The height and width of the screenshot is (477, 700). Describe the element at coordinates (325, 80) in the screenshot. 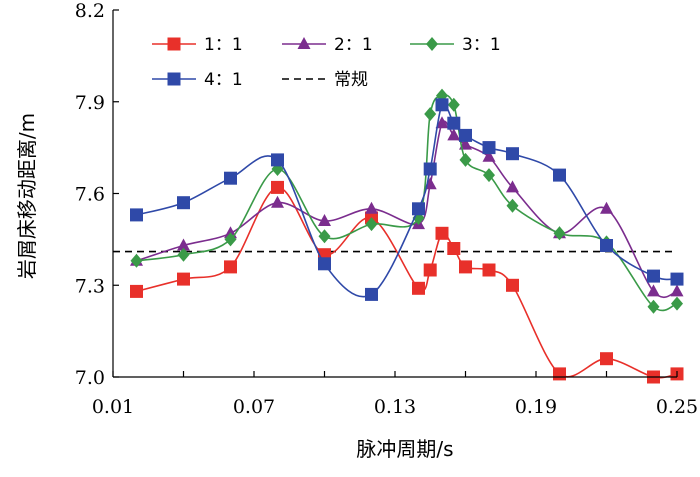

I see `legend-entry-5: 常规` at that location.